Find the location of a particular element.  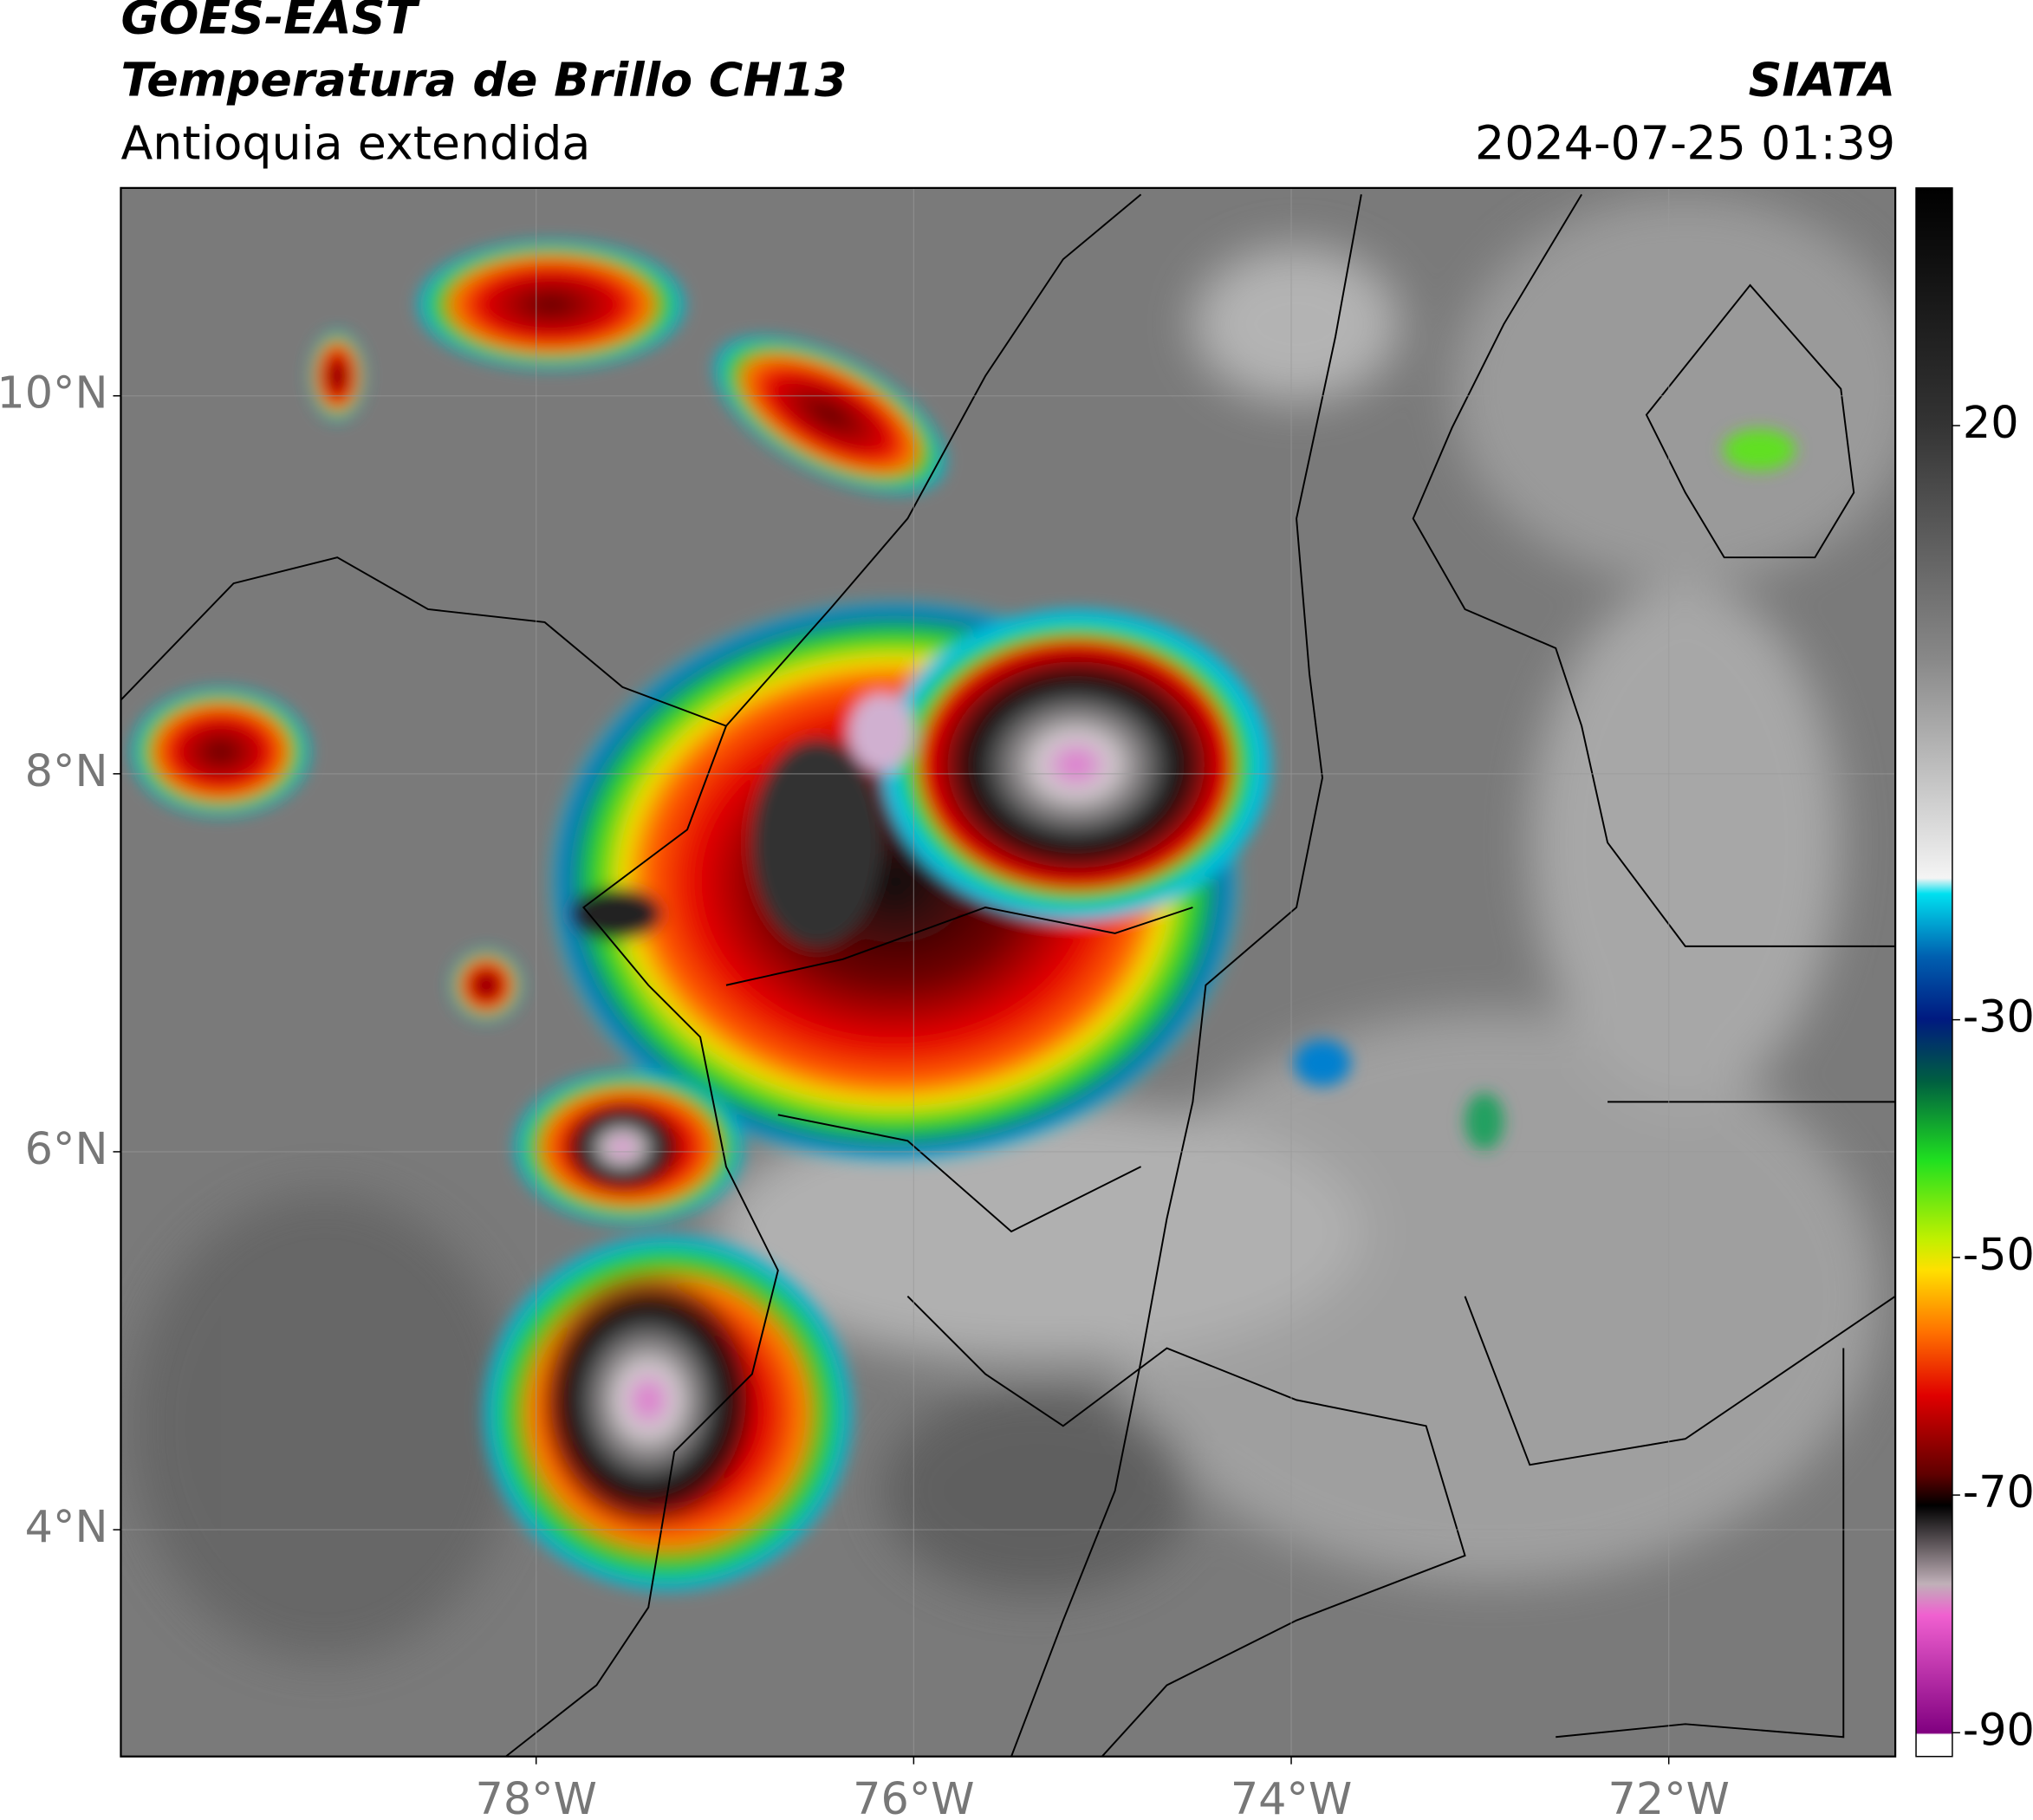

source: SIATA is located at coordinates (1822, 79).